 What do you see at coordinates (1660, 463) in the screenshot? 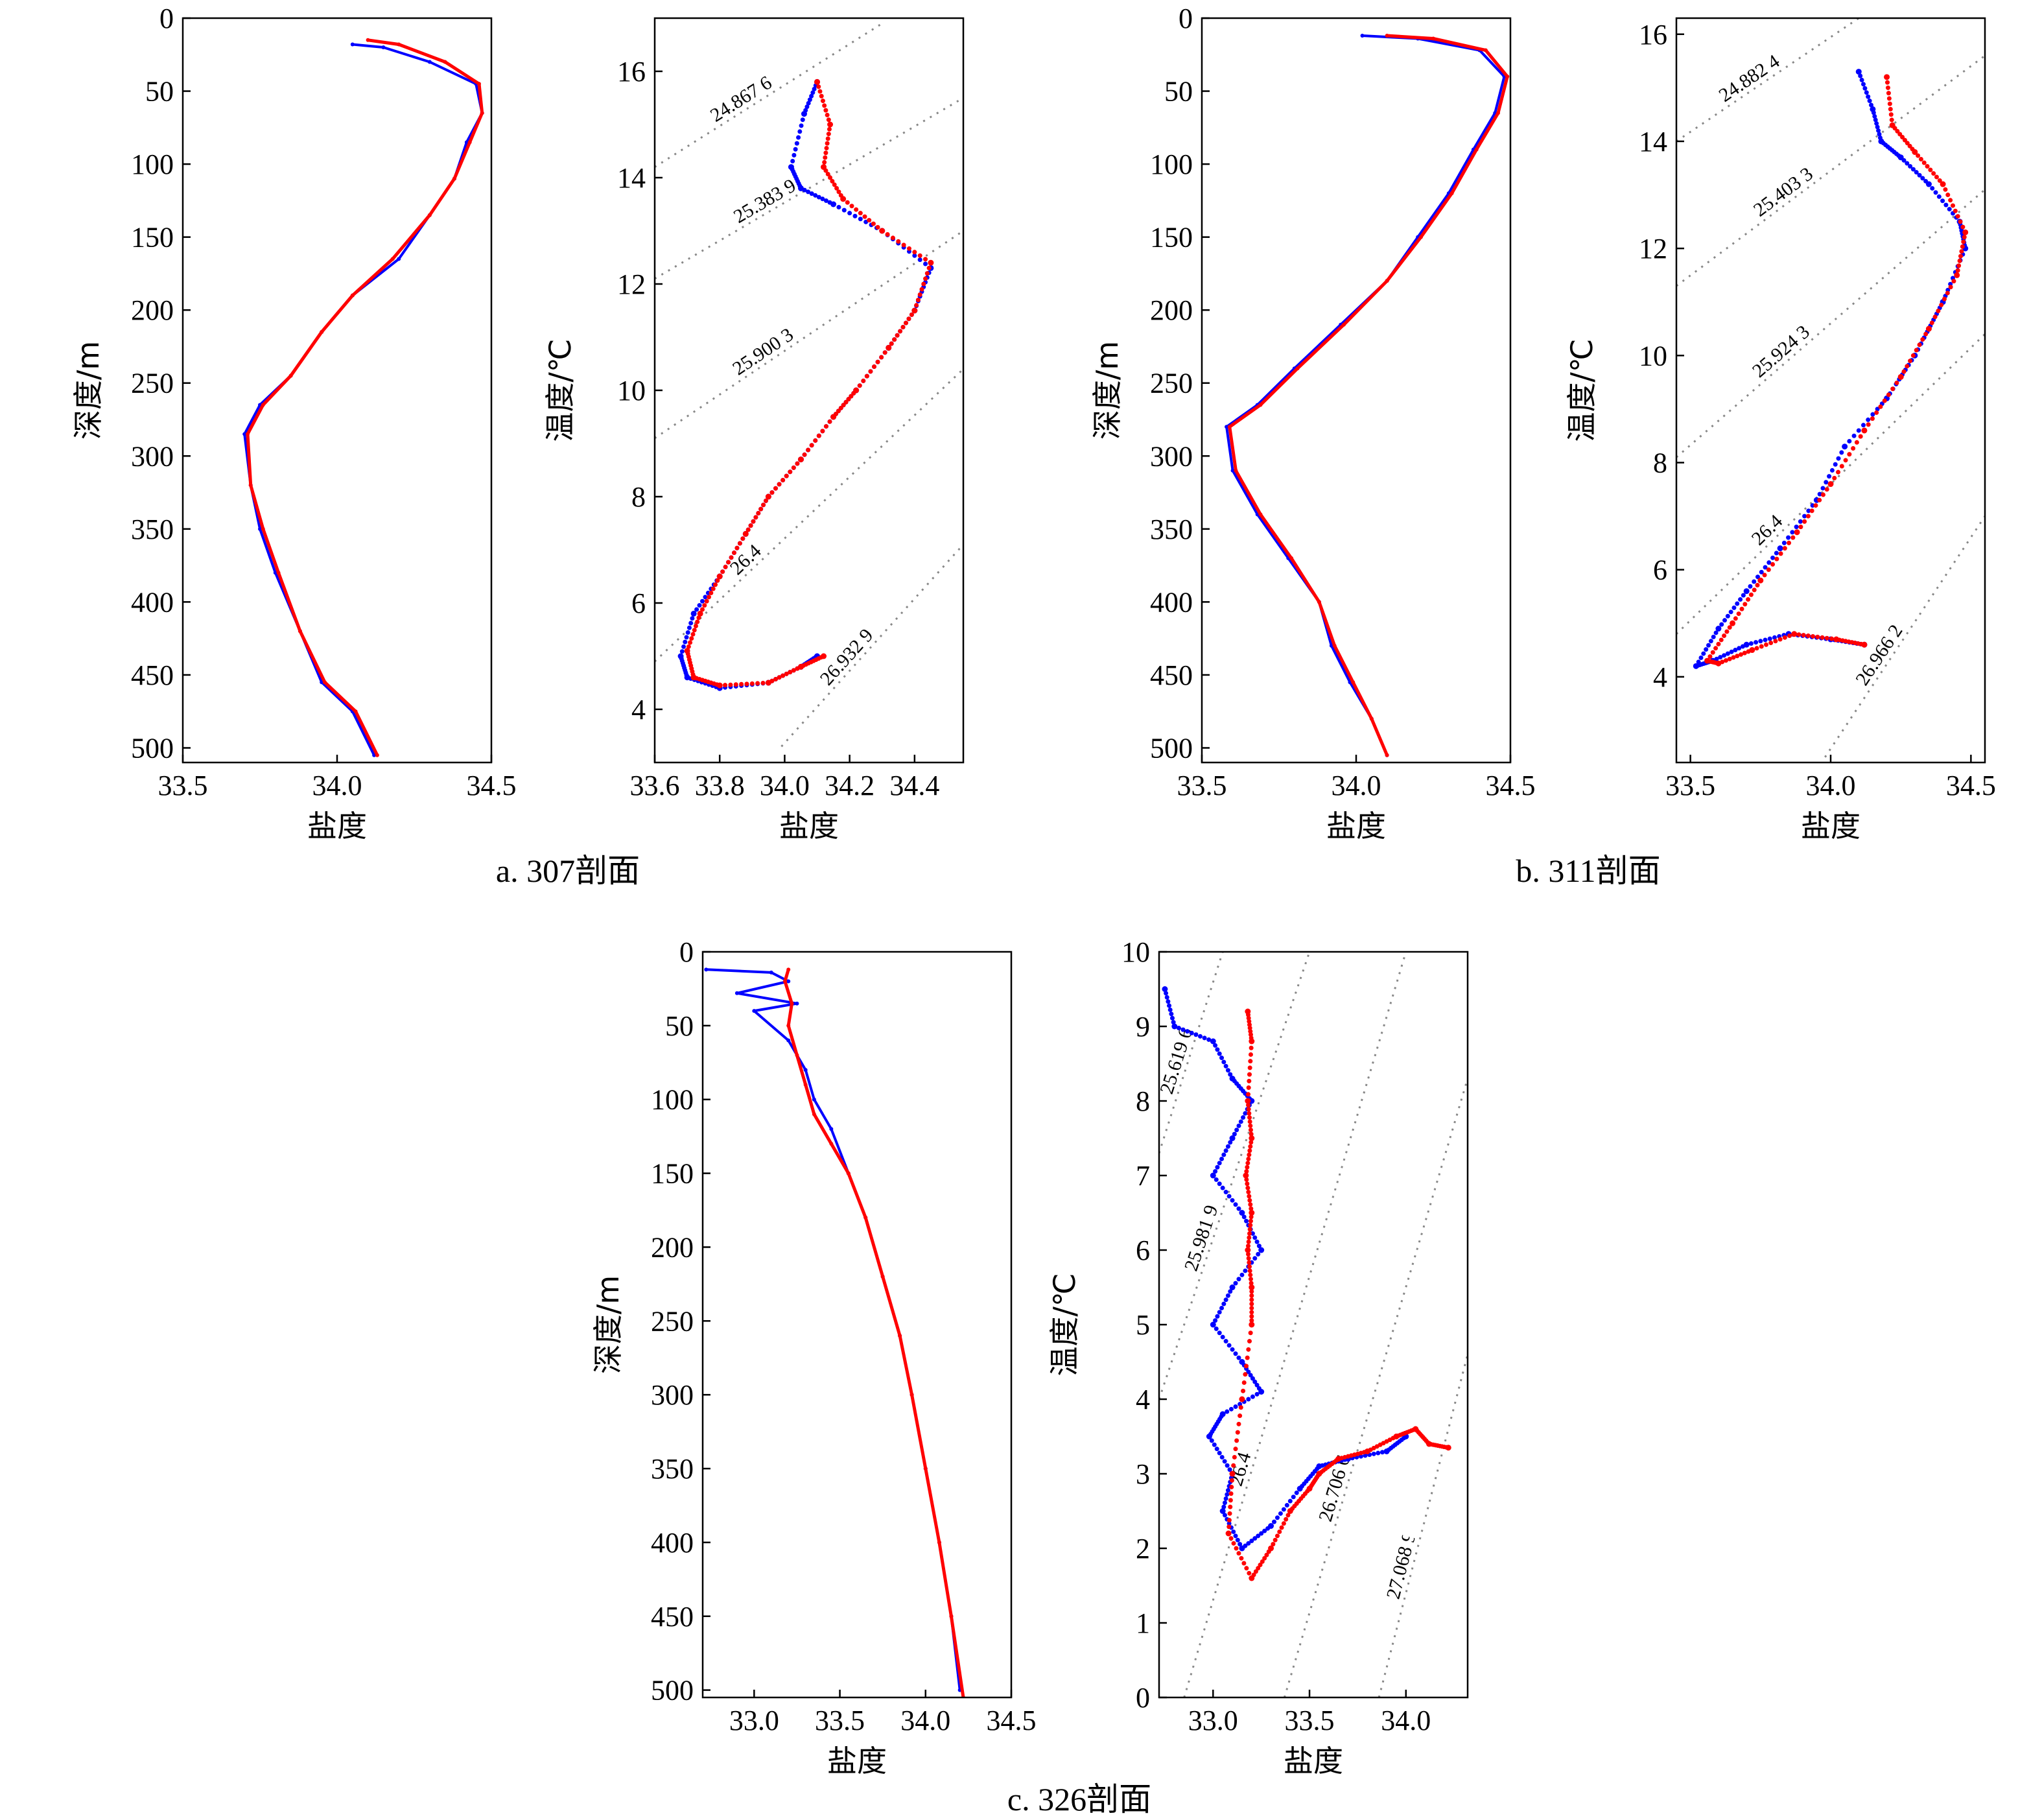
I see `y-tick-label: 8` at bounding box center [1660, 463].